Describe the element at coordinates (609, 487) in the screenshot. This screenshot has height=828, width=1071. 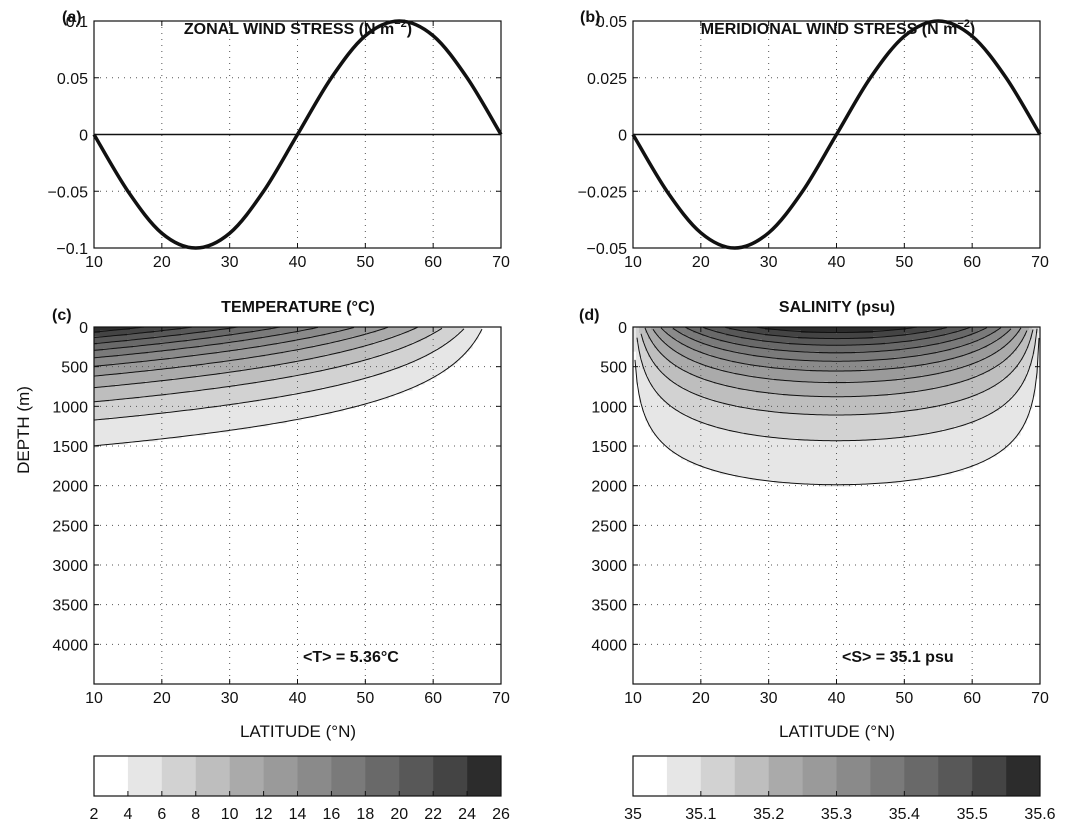
I see `panel-d-ytick-label: 2000` at that location.